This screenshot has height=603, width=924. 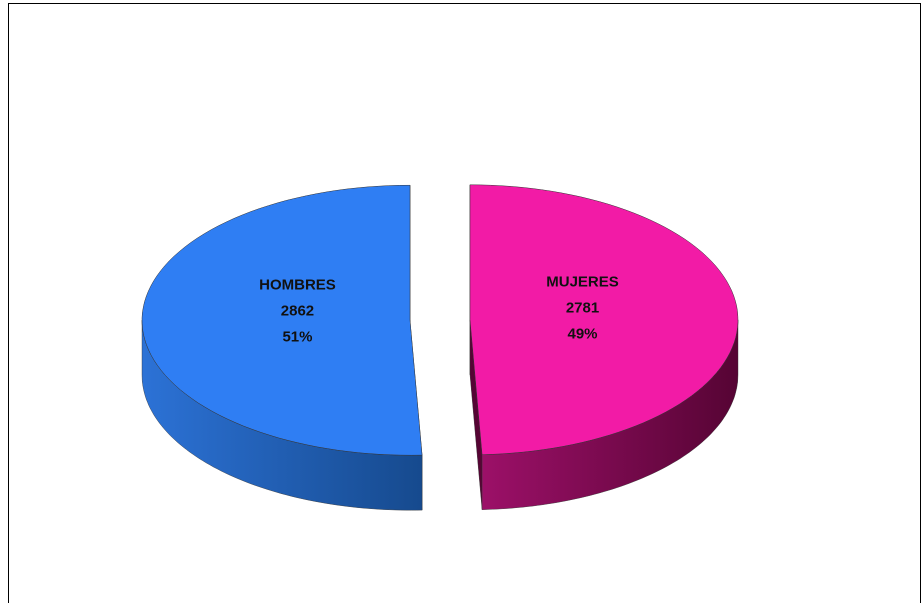 I want to click on slice-category-label: MUJERES, so click(x=582, y=281).